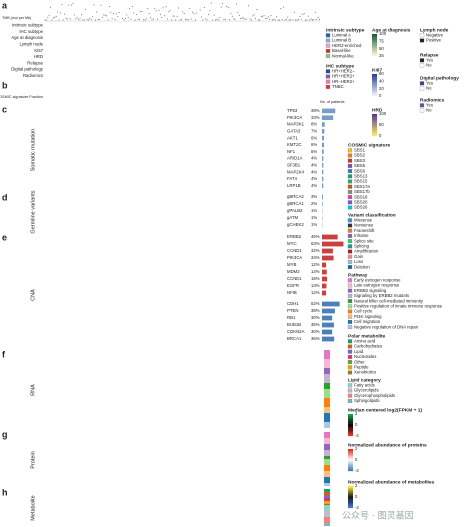 This screenshot has height=527, width=474. What do you see at coordinates (38, 50) in the screenshot?
I see `track-label: Ki67` at bounding box center [38, 50].